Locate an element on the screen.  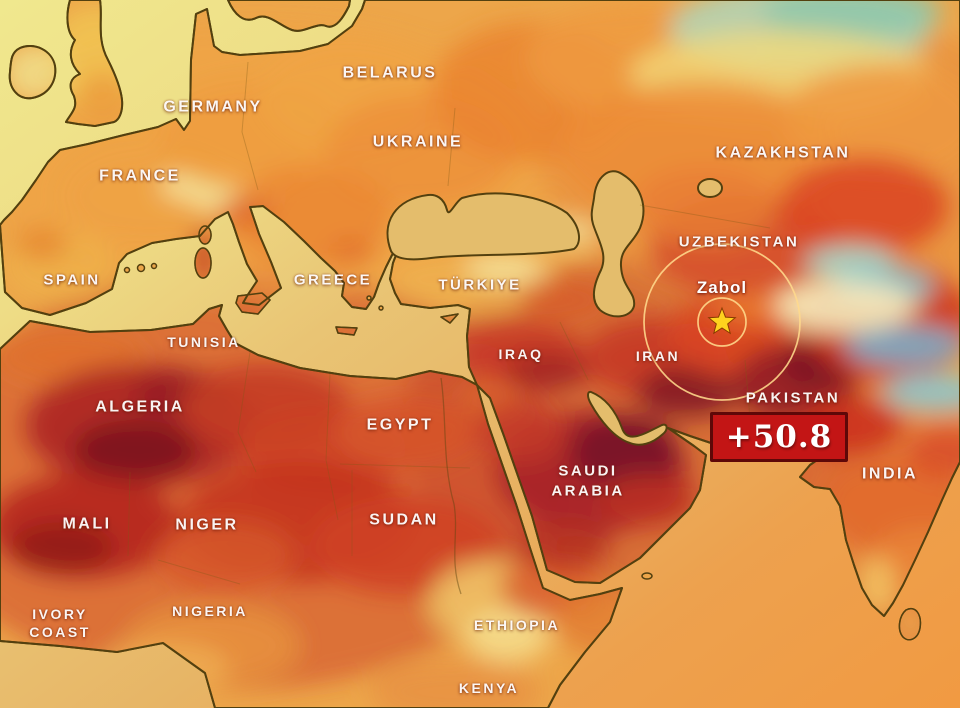
star-icon is located at coordinates (722, 320).